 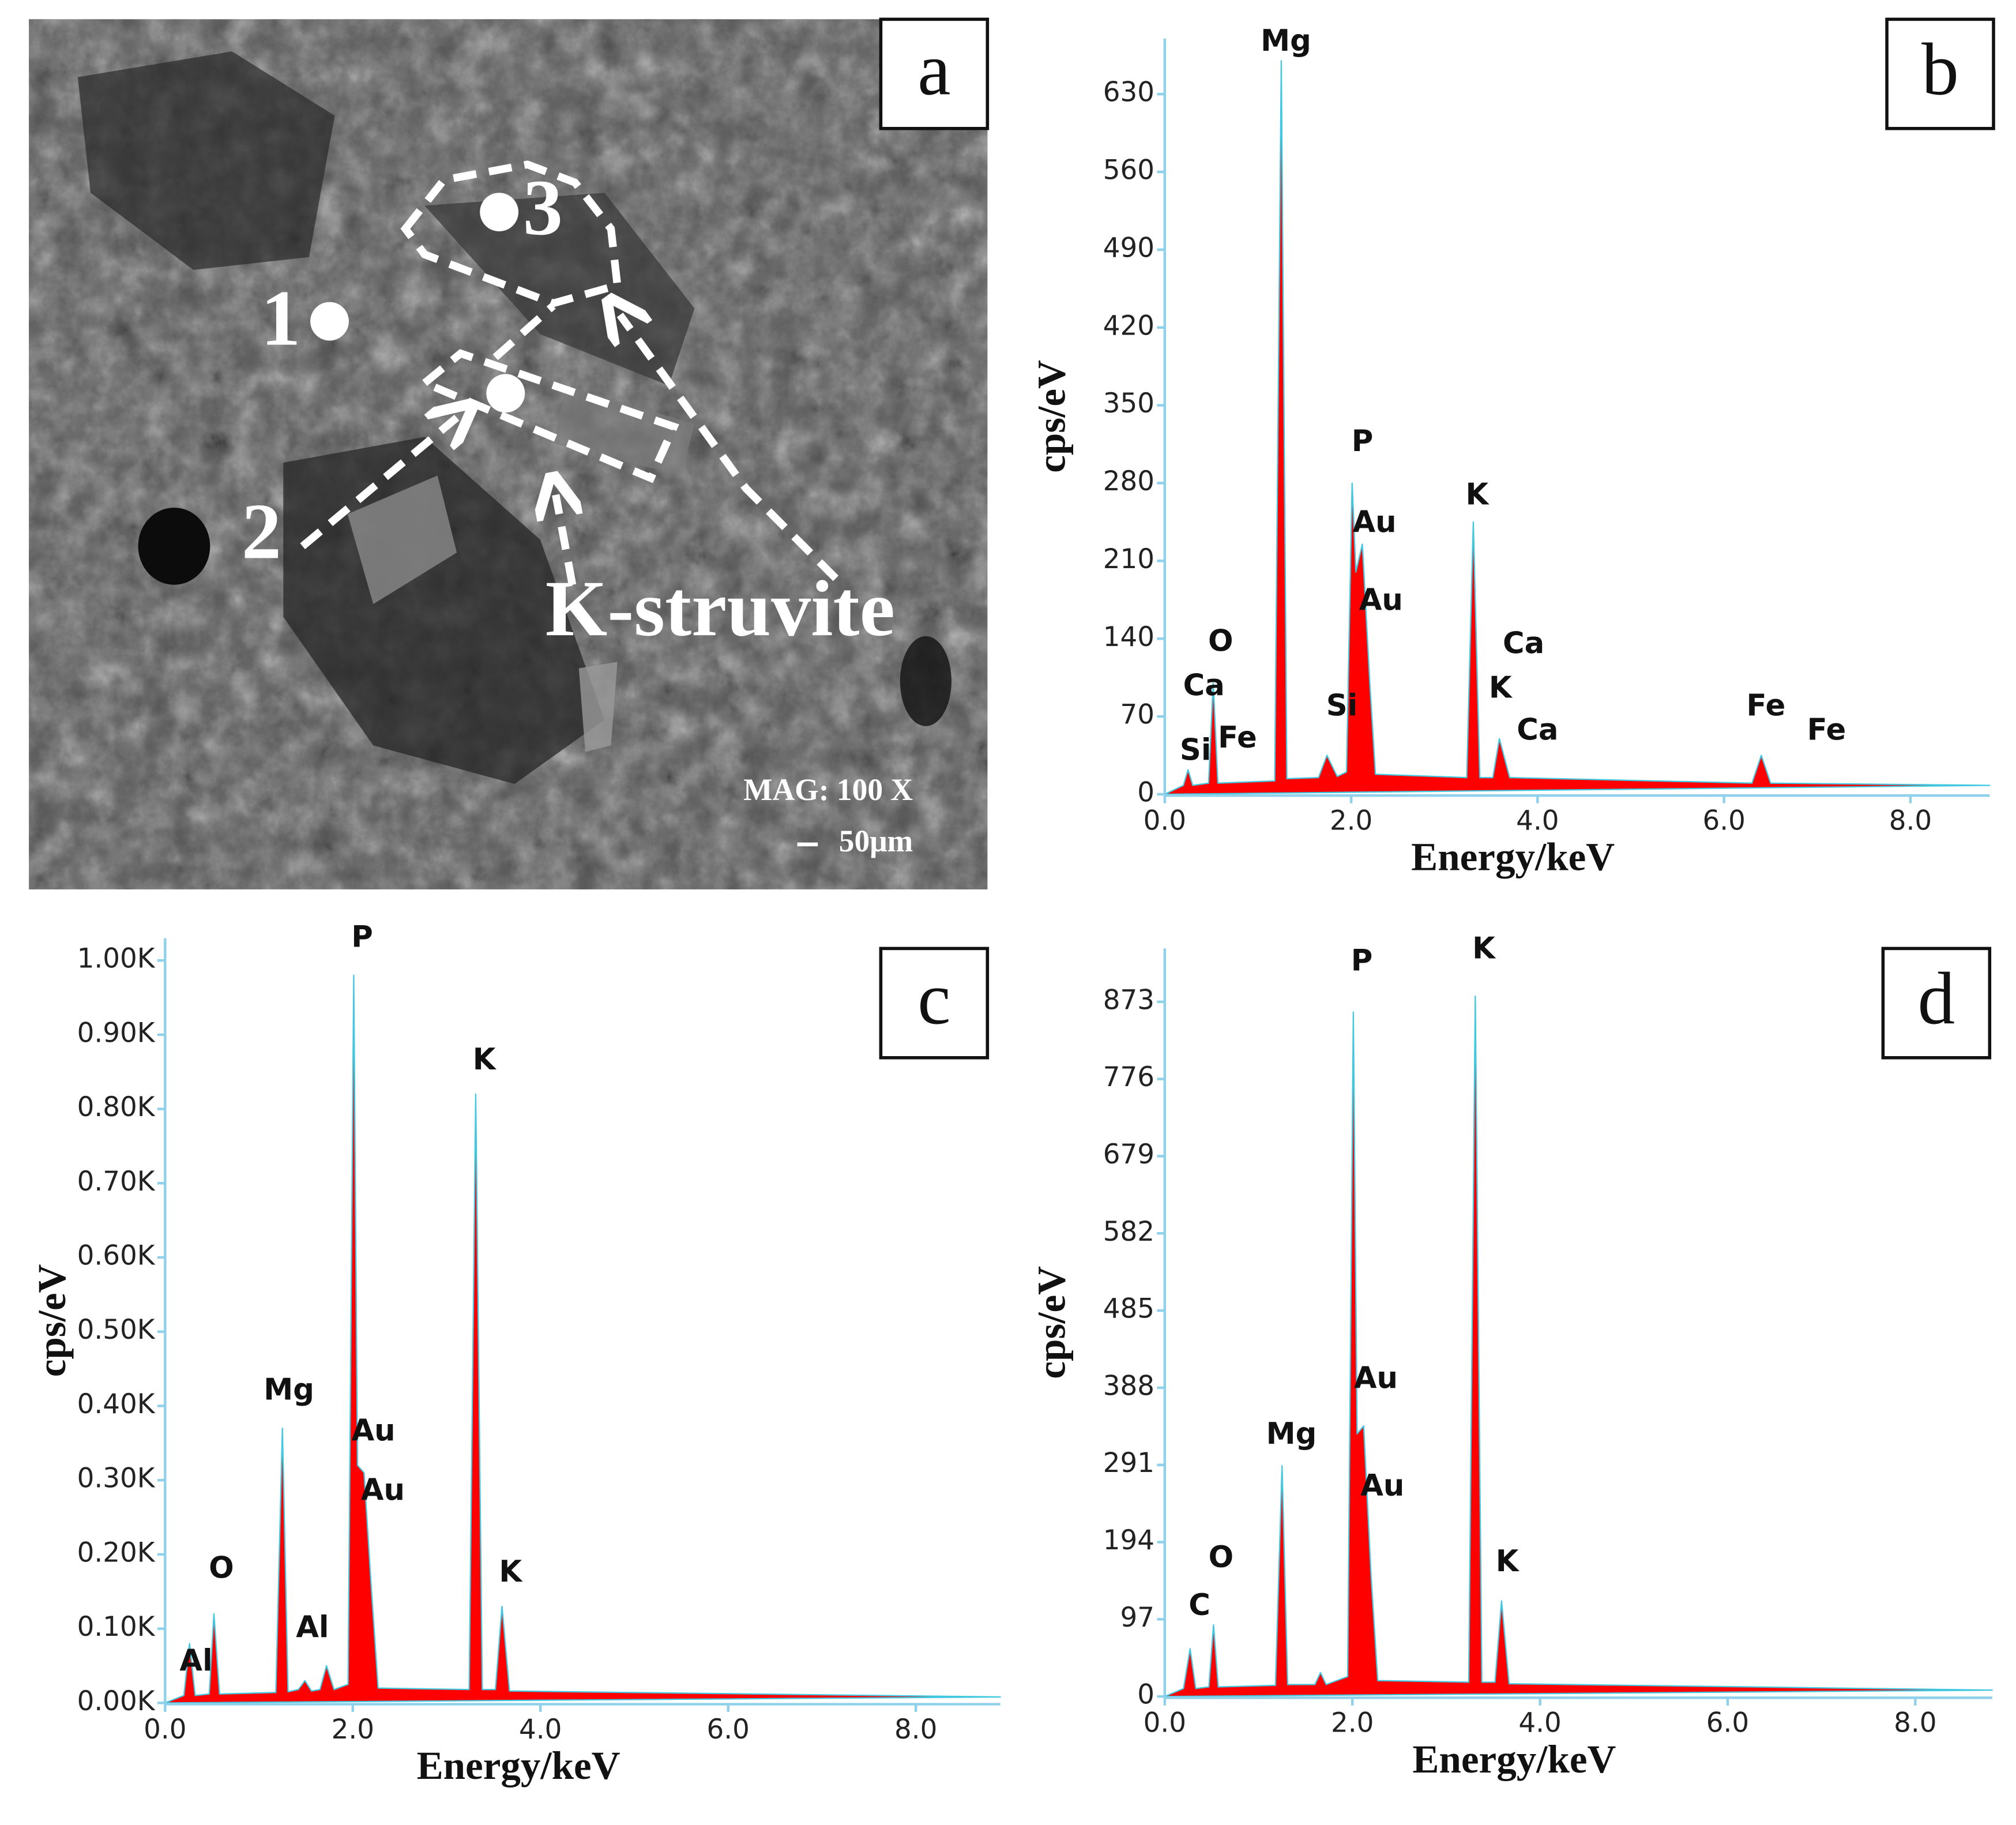 I want to click on scale-label: 50μm, so click(x=876, y=841).